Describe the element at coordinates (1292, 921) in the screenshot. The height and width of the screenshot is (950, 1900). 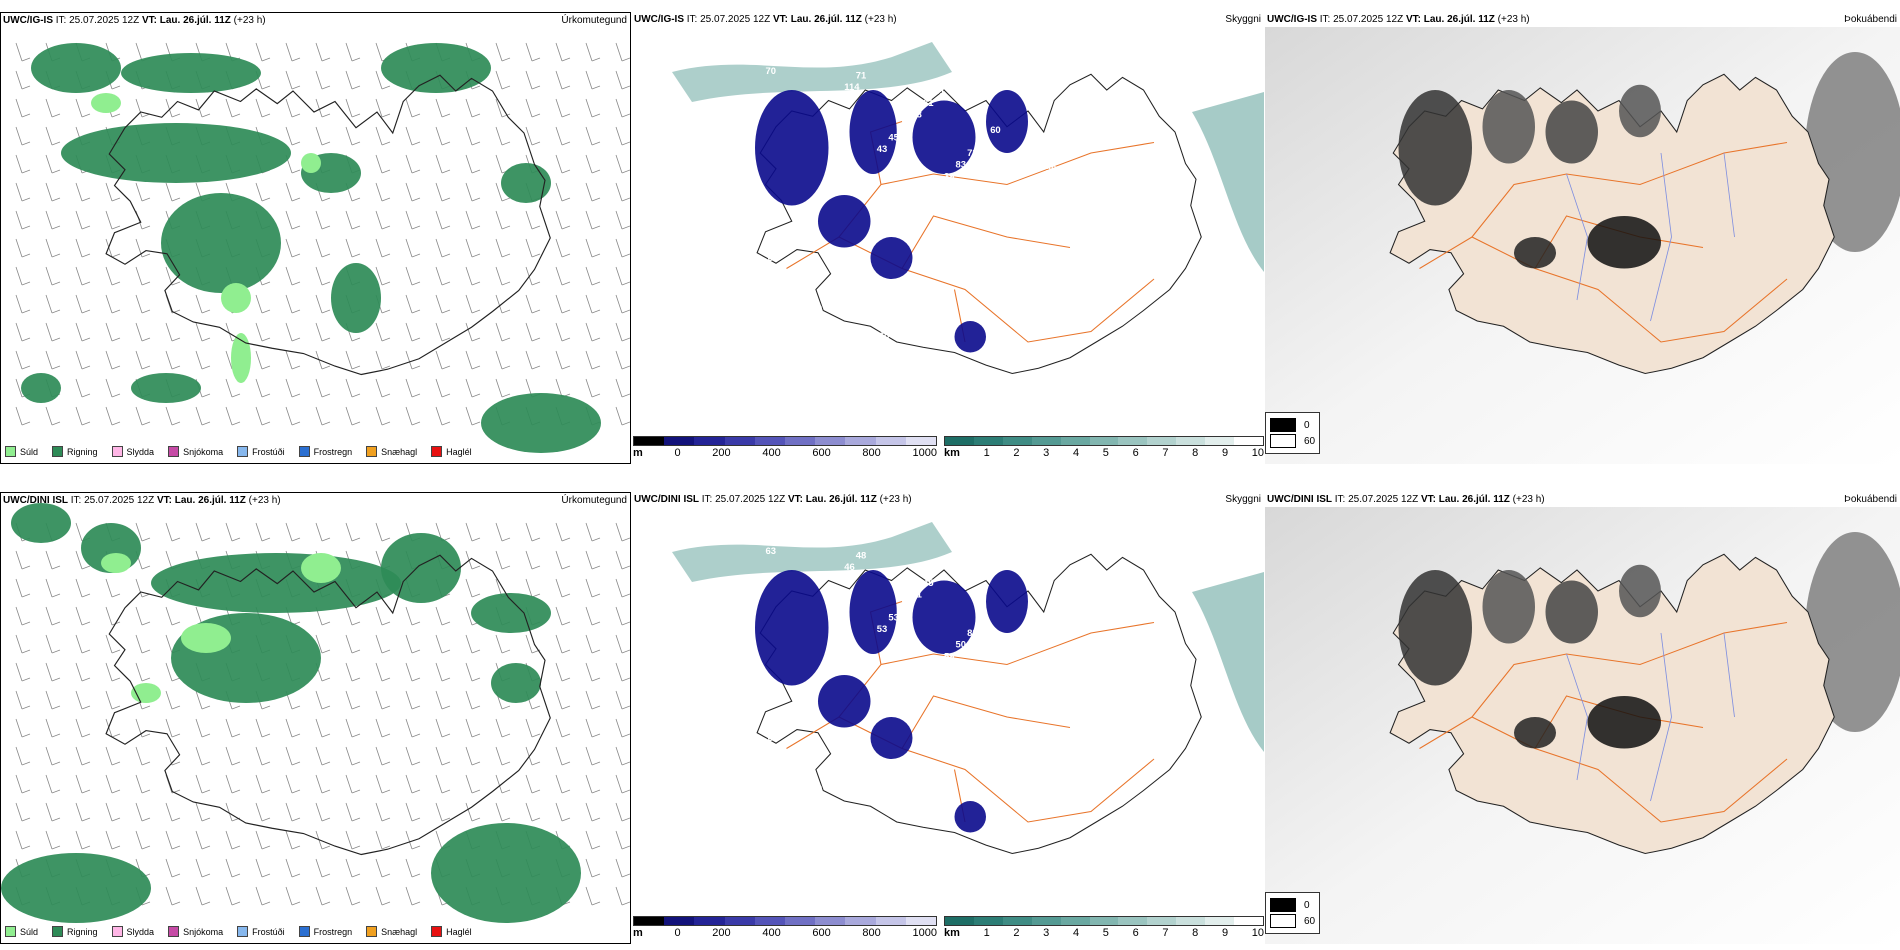
I see `fog-key-row: 60` at that location.